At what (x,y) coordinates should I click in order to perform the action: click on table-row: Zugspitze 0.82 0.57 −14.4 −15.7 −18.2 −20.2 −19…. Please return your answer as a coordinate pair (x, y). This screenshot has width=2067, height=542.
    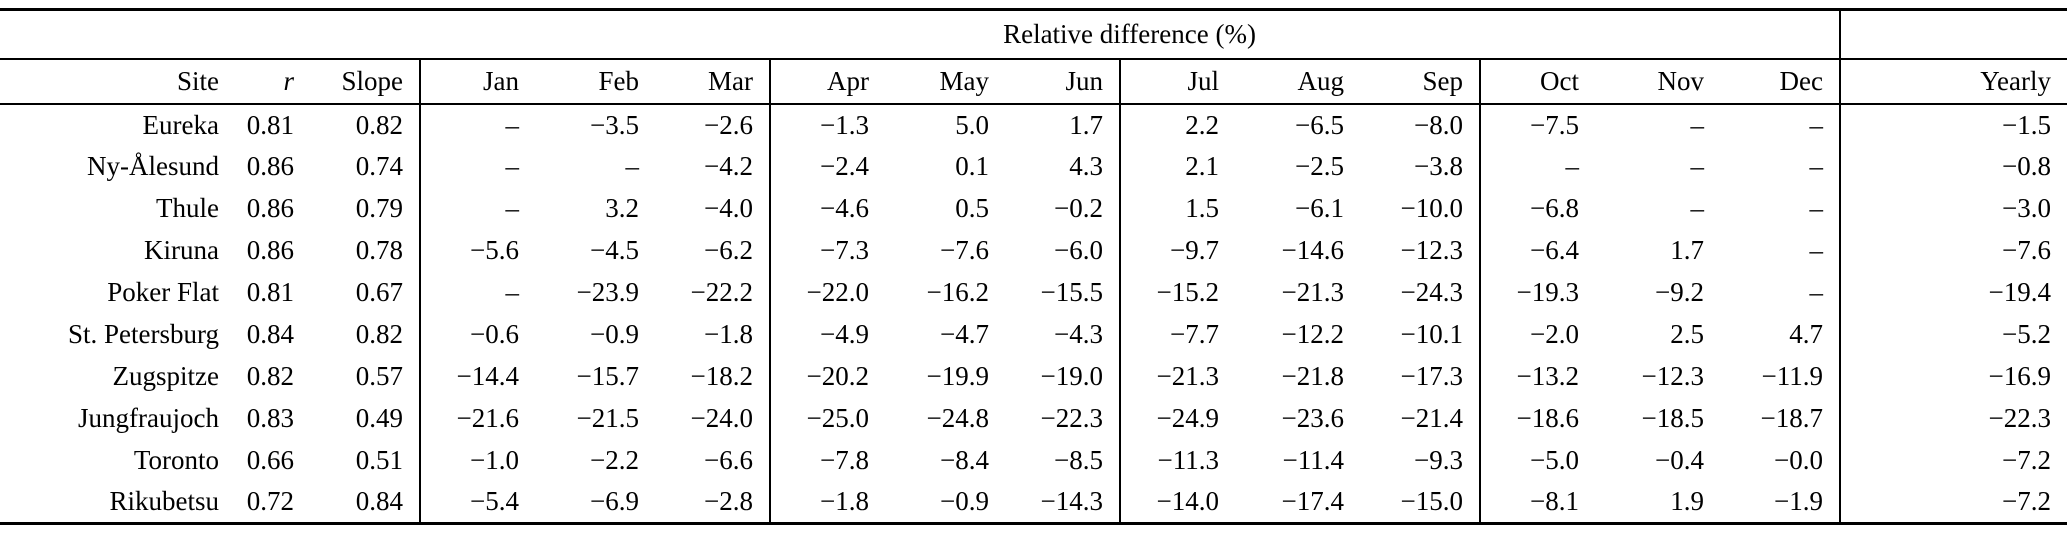
    Looking at the image, I should click on (1033, 376).